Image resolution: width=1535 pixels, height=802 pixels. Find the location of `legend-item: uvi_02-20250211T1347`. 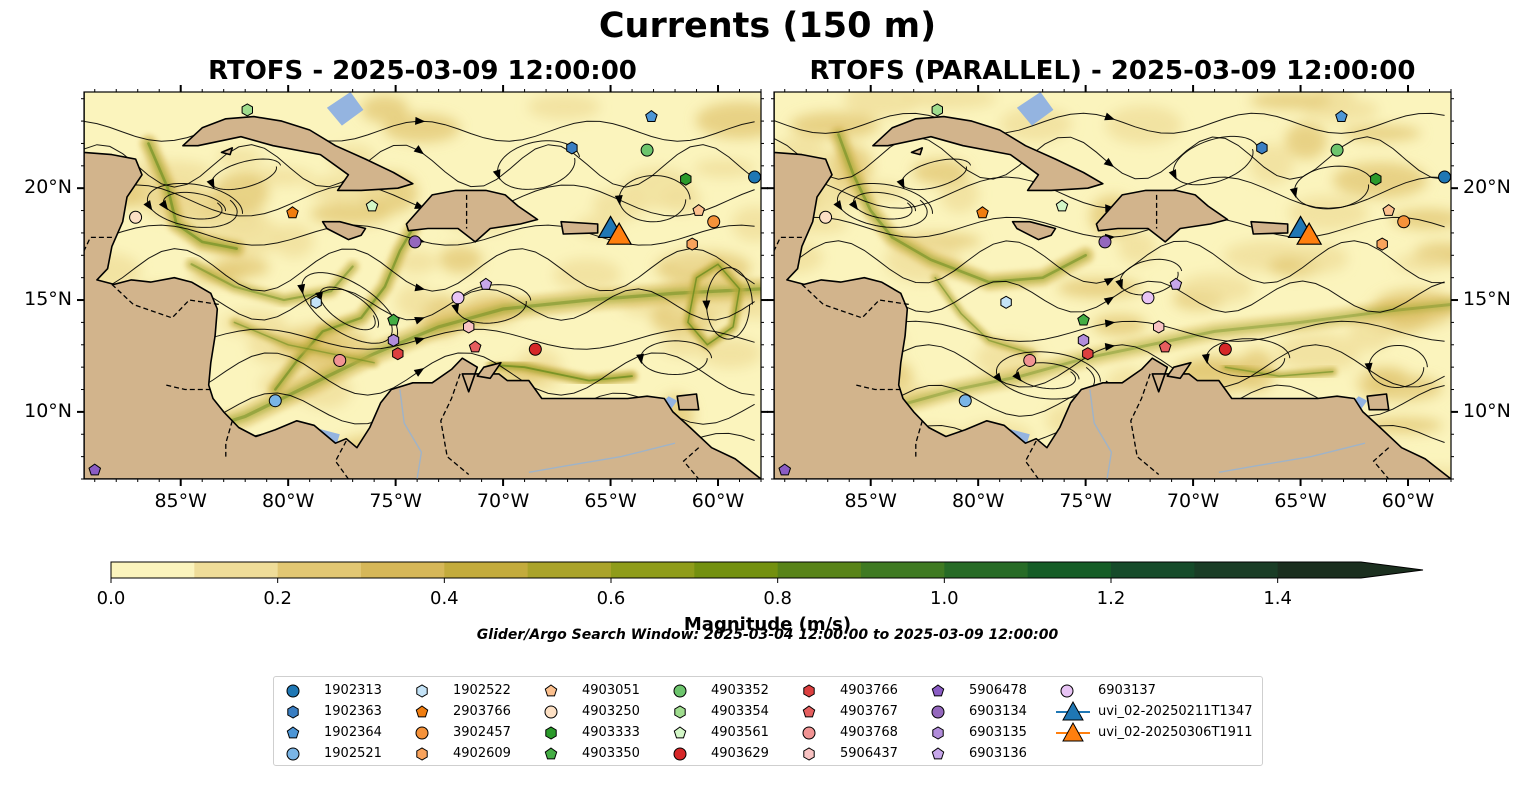

legend-item: uvi_02-20250211T1347 is located at coordinates (1154, 711).